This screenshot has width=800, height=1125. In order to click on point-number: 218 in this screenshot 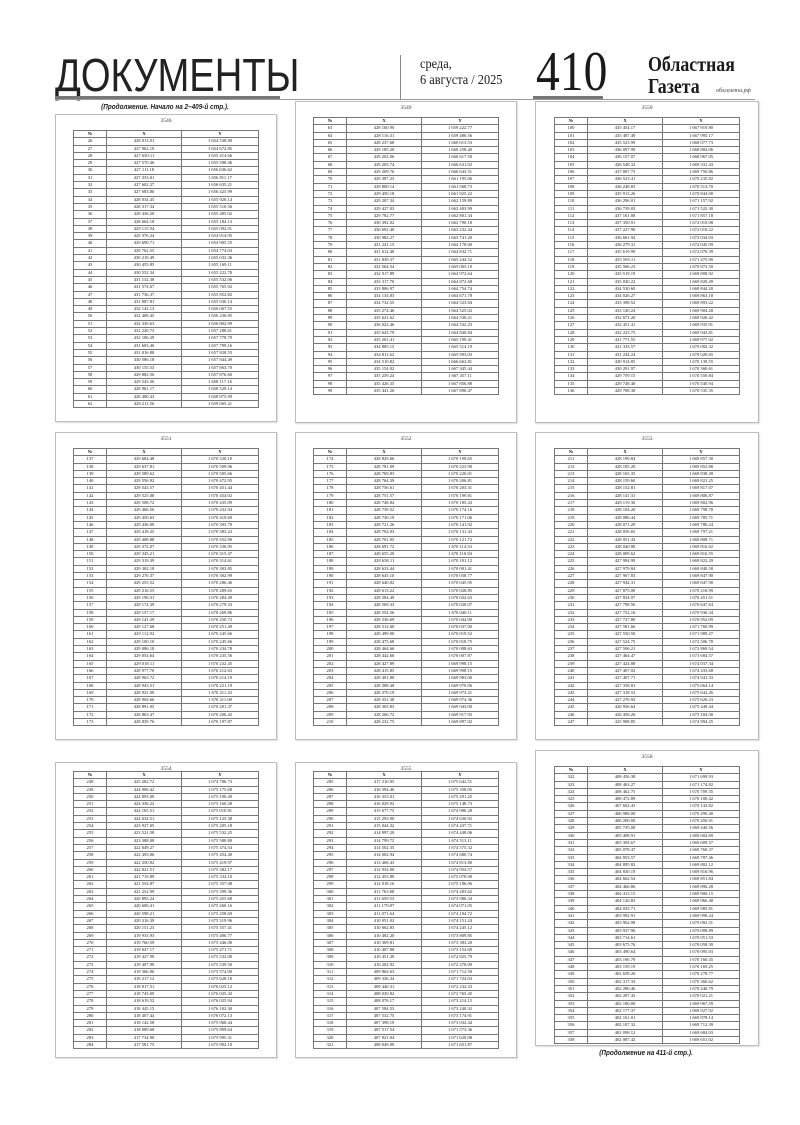, I will do `click(571, 510)`.